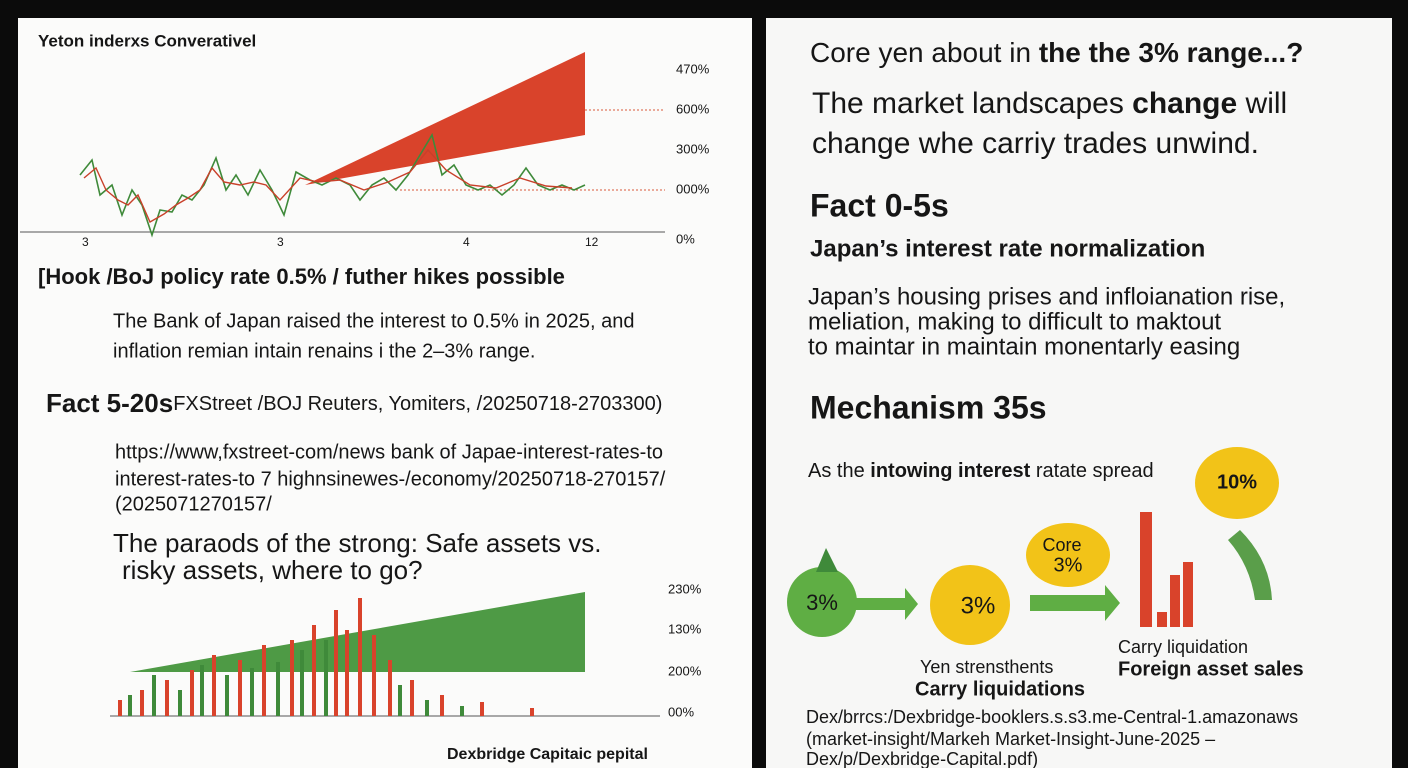 The height and width of the screenshot is (768, 1408). I want to click on top-chart, so click(342, 145).